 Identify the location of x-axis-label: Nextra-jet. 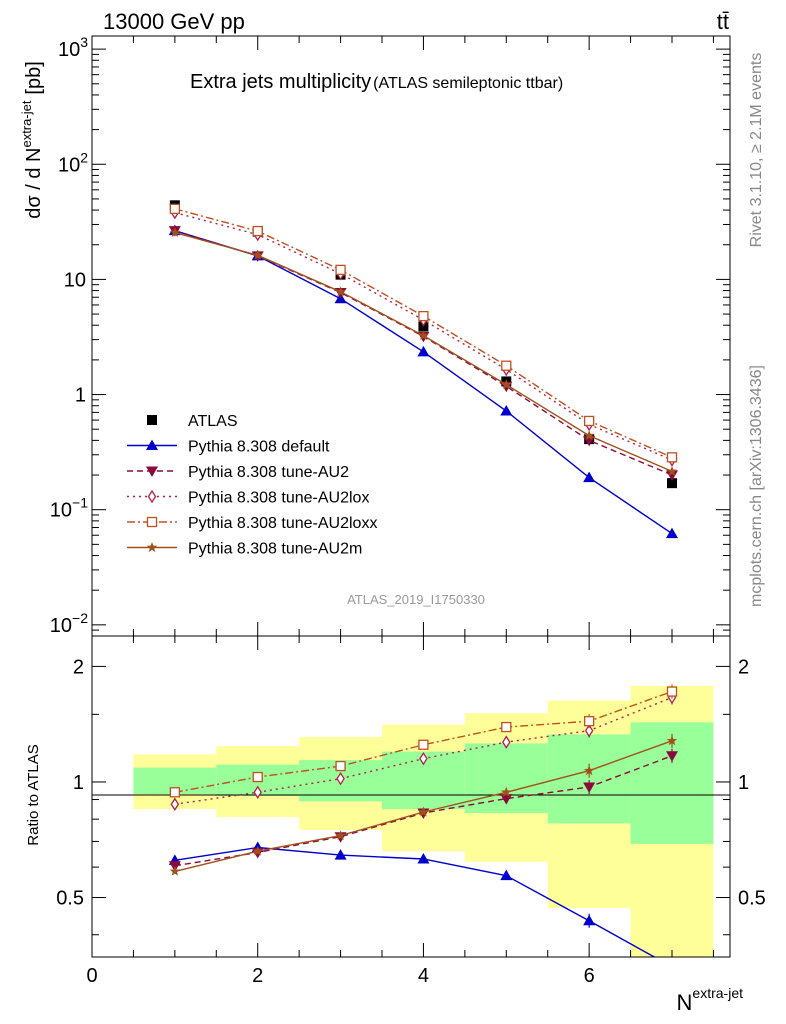
(710, 1000).